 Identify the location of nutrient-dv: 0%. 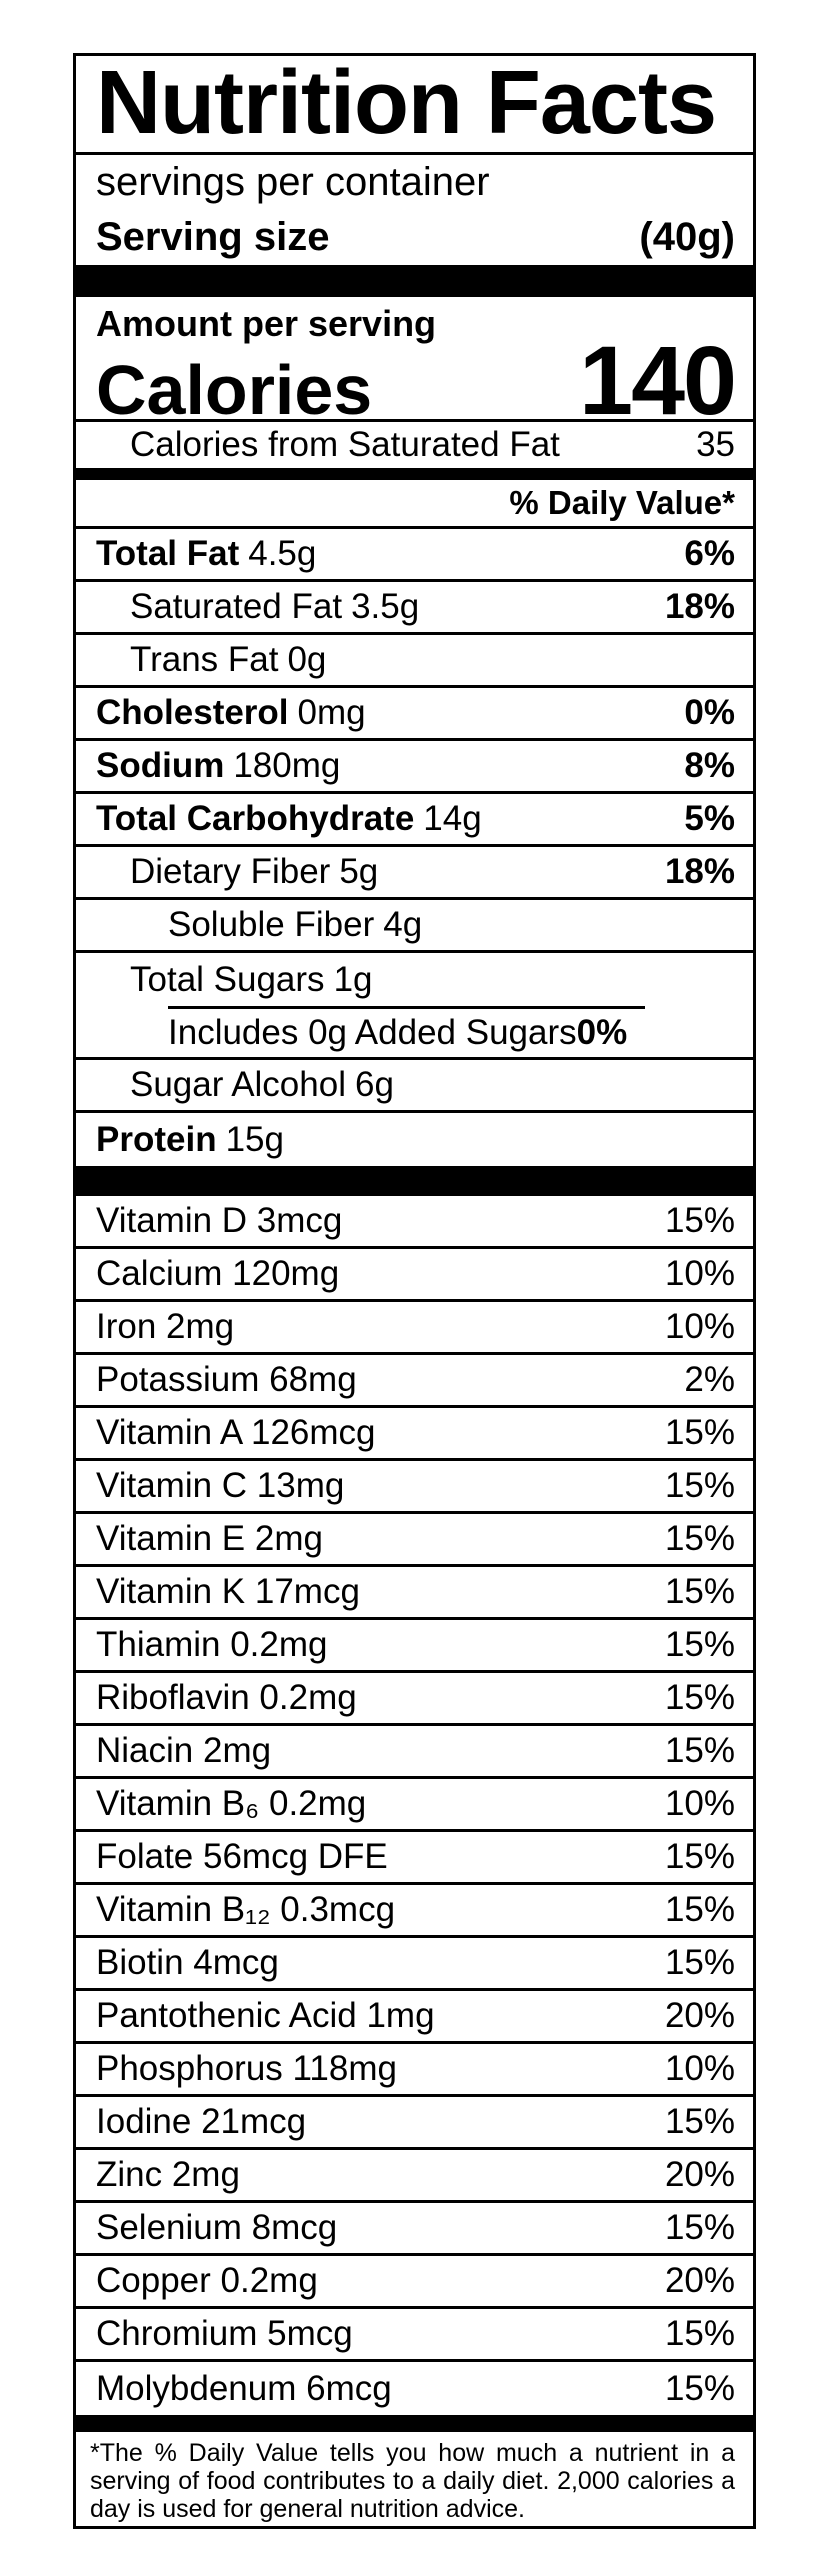
(709, 712).